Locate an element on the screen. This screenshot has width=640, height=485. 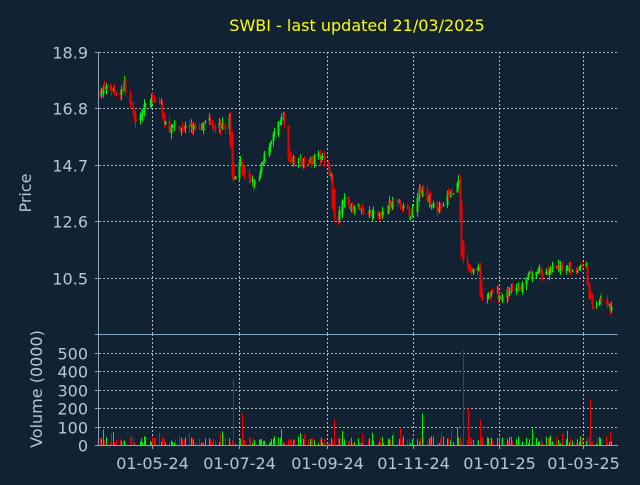
price-tick-label: 18.9 is located at coordinates (70, 53).